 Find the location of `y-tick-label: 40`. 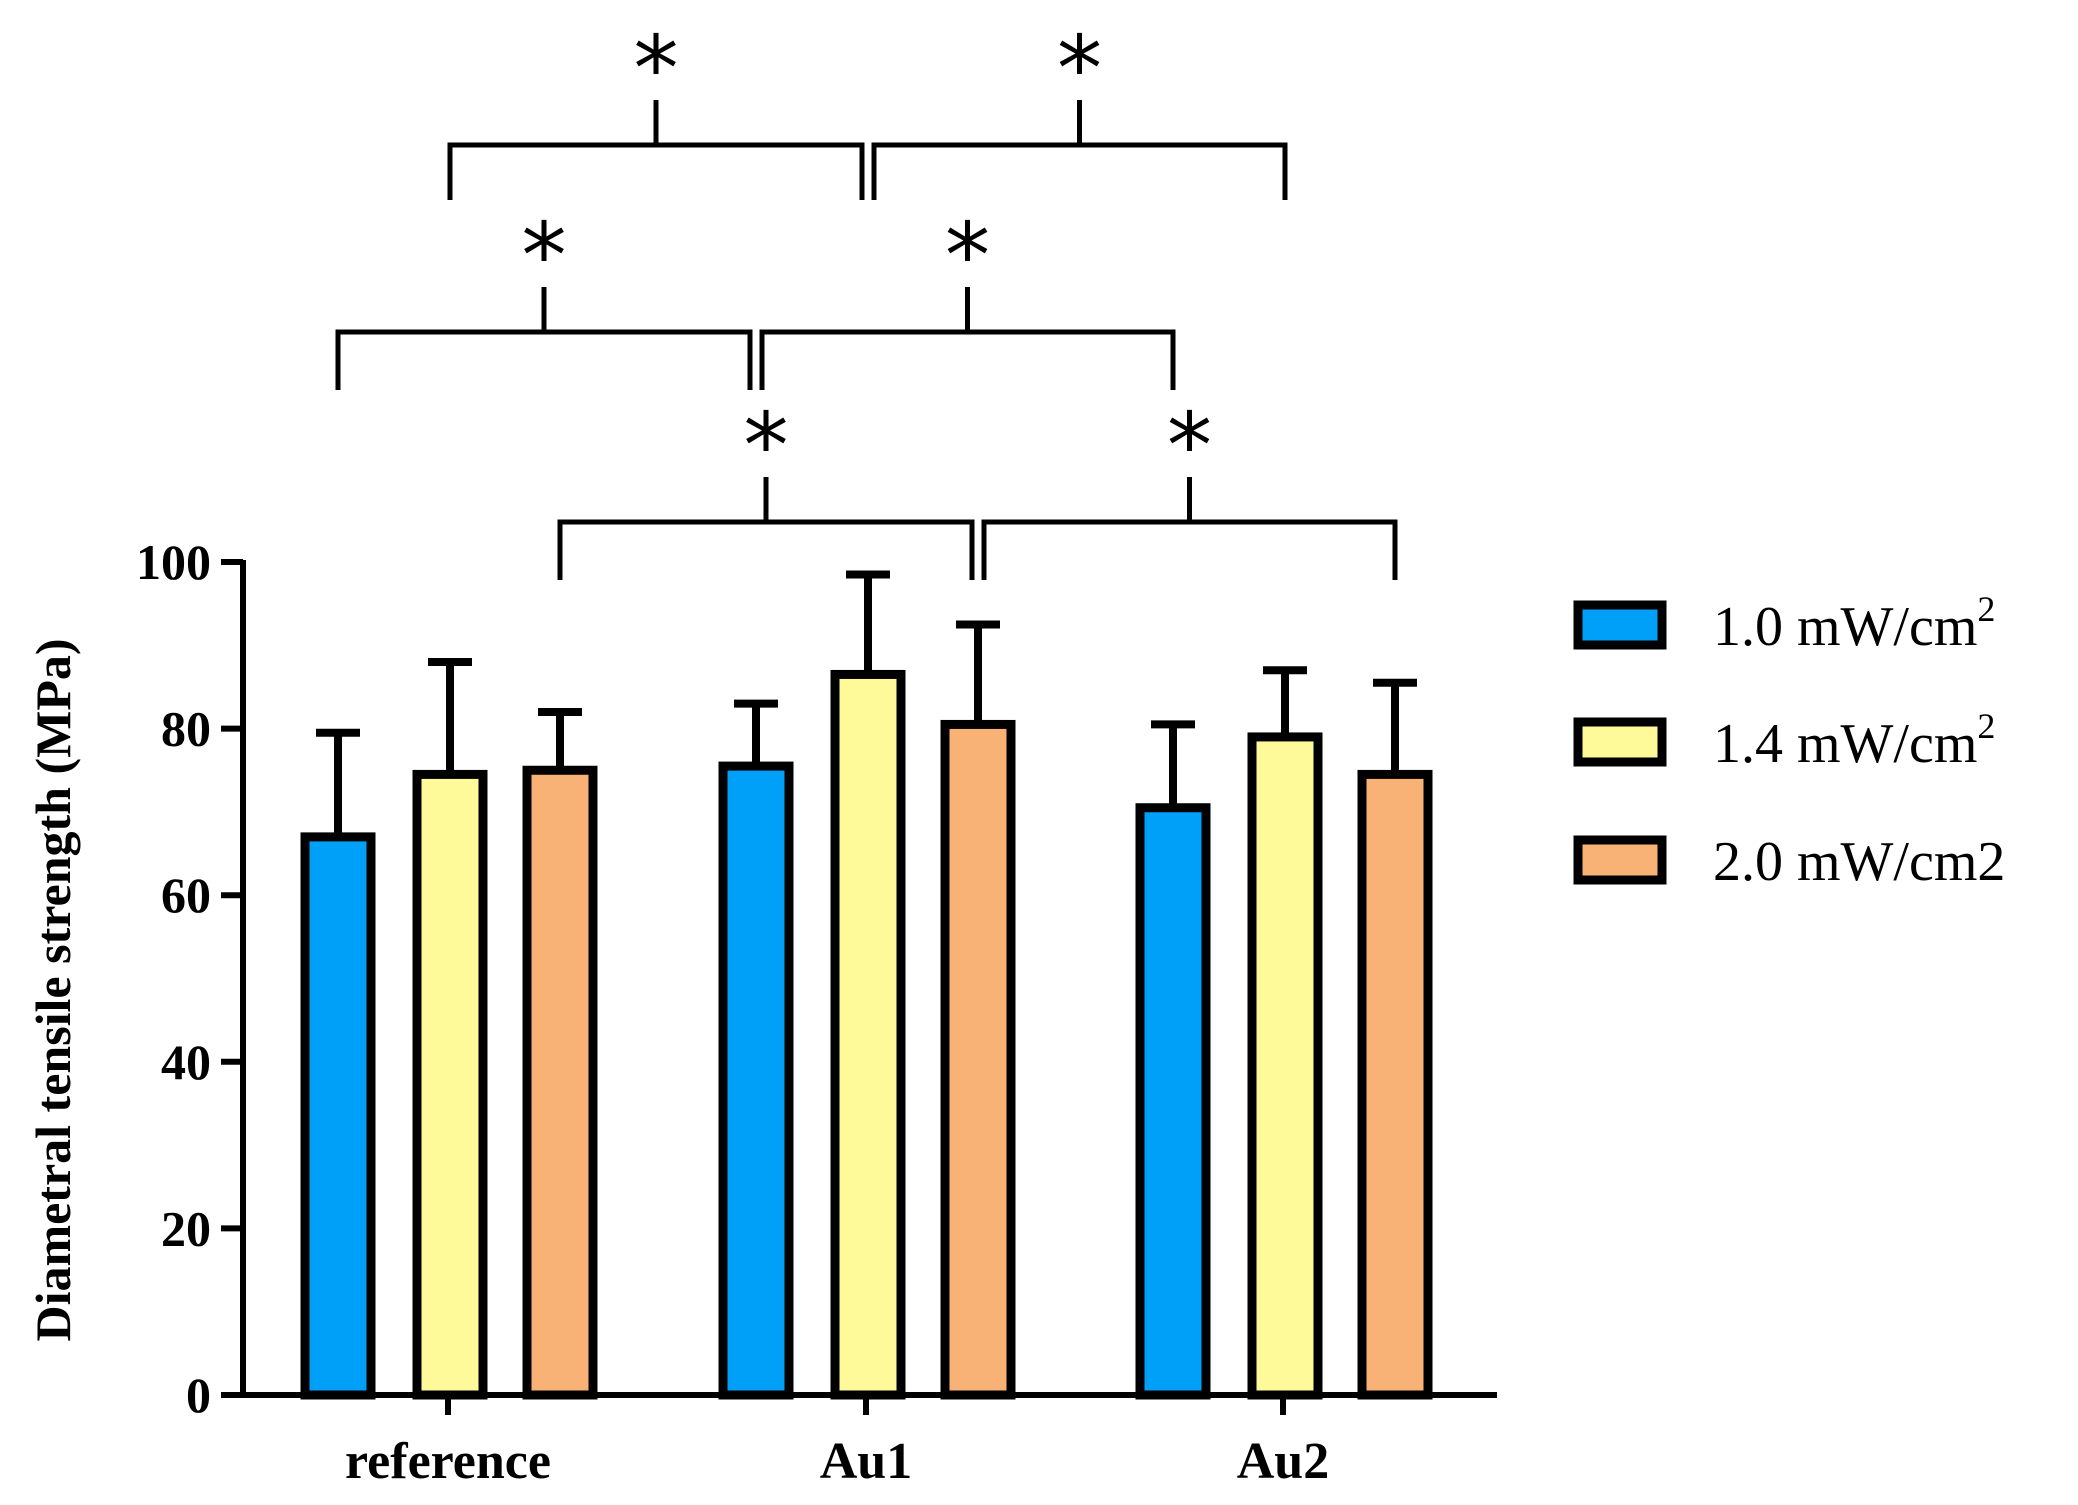

y-tick-label: 40 is located at coordinates (186, 1062).